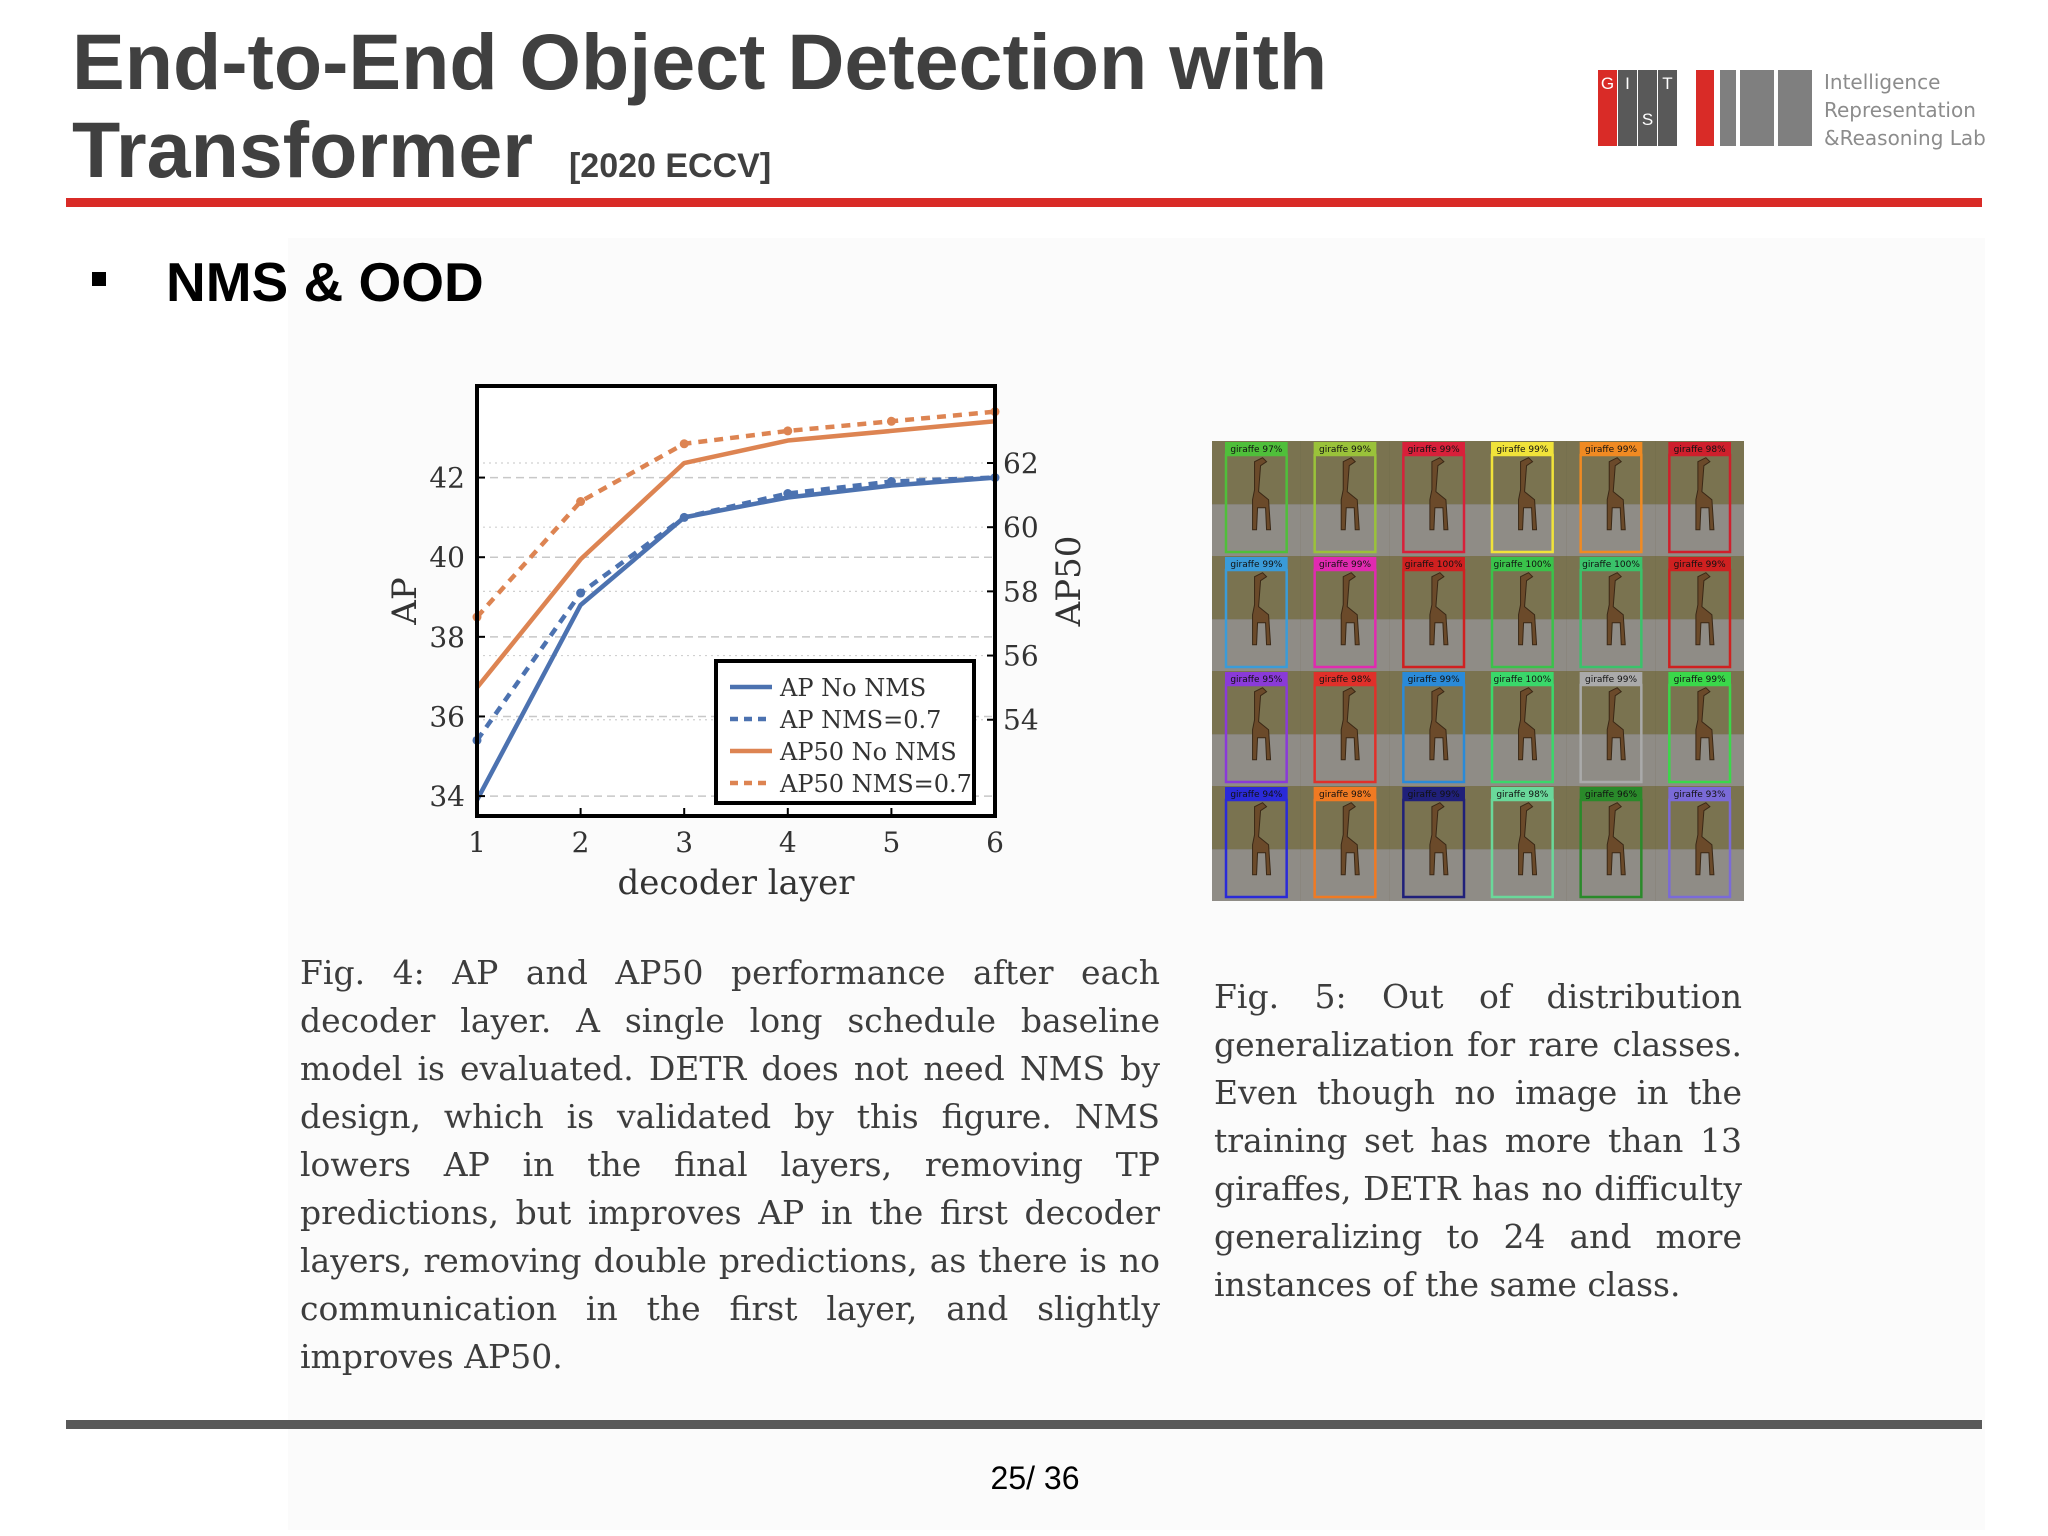 This screenshot has height=1536, width=2048. Describe the element at coordinates (405, 601) in the screenshot. I see `y-axis-label: AP` at that location.